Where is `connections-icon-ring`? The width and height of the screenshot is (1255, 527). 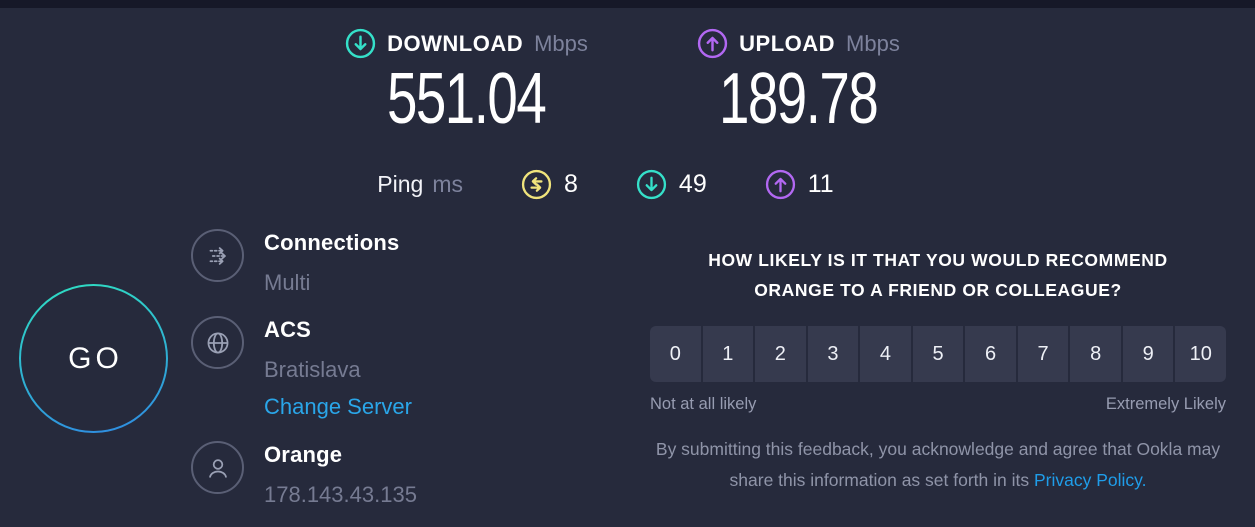 connections-icon-ring is located at coordinates (217, 255).